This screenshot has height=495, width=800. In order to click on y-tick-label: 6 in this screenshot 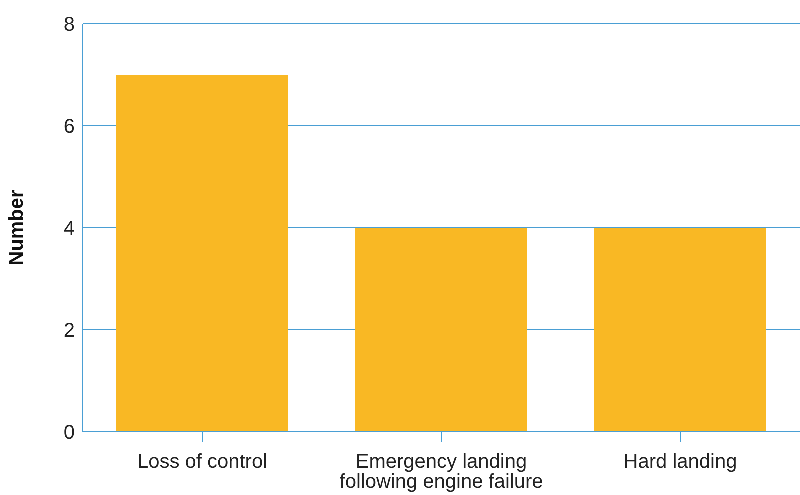, I will do `click(69, 127)`.